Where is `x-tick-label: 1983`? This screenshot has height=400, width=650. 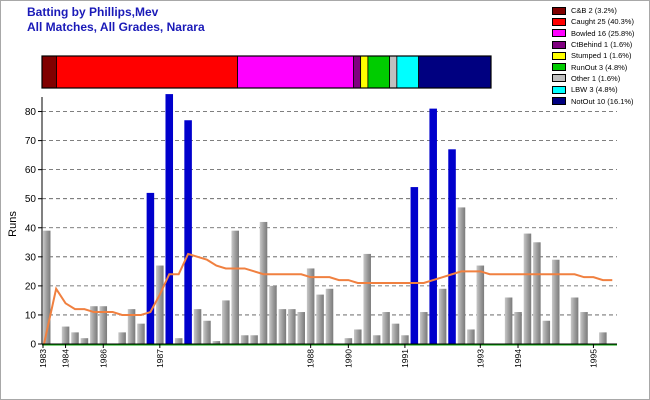
x-tick-label: 1983 is located at coordinates (43, 358).